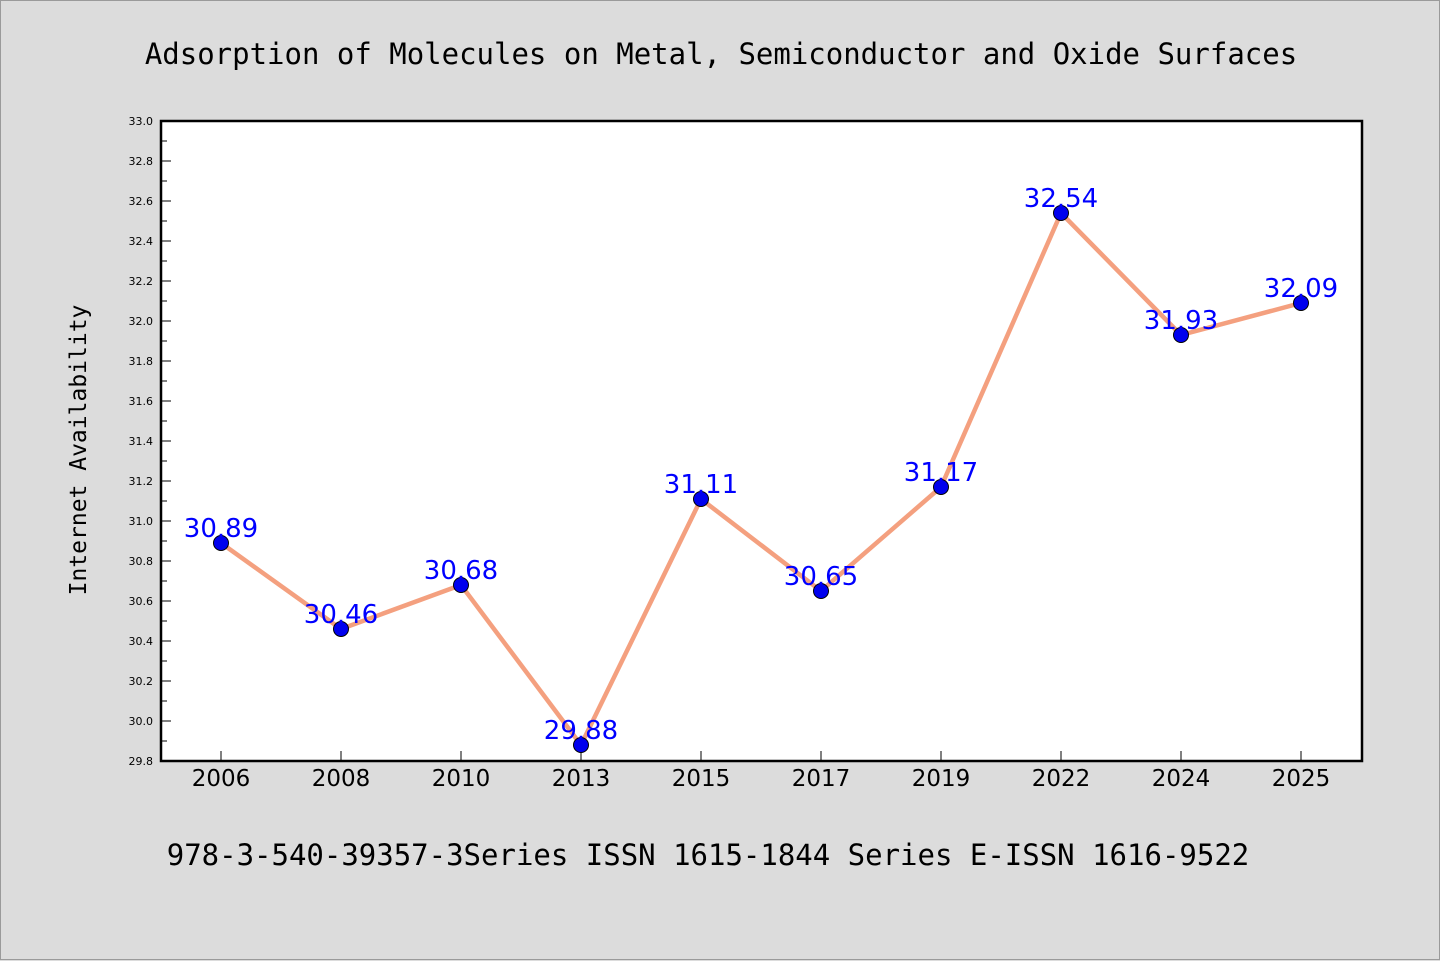 This screenshot has height=961, width=1440. What do you see at coordinates (141, 601) in the screenshot?
I see `y-tick-label: 30.6` at bounding box center [141, 601].